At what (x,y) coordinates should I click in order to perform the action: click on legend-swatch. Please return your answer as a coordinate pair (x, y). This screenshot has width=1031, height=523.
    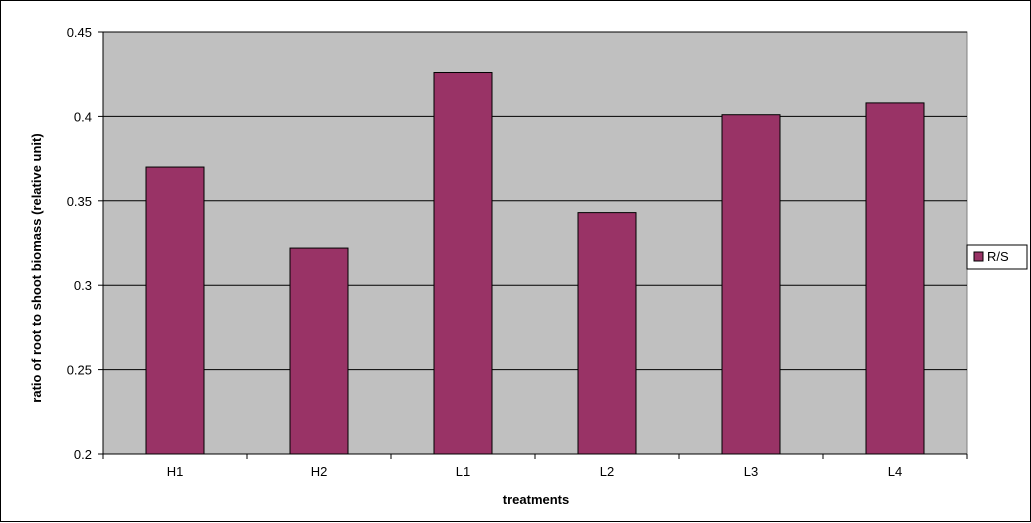
    Looking at the image, I should click on (978, 256).